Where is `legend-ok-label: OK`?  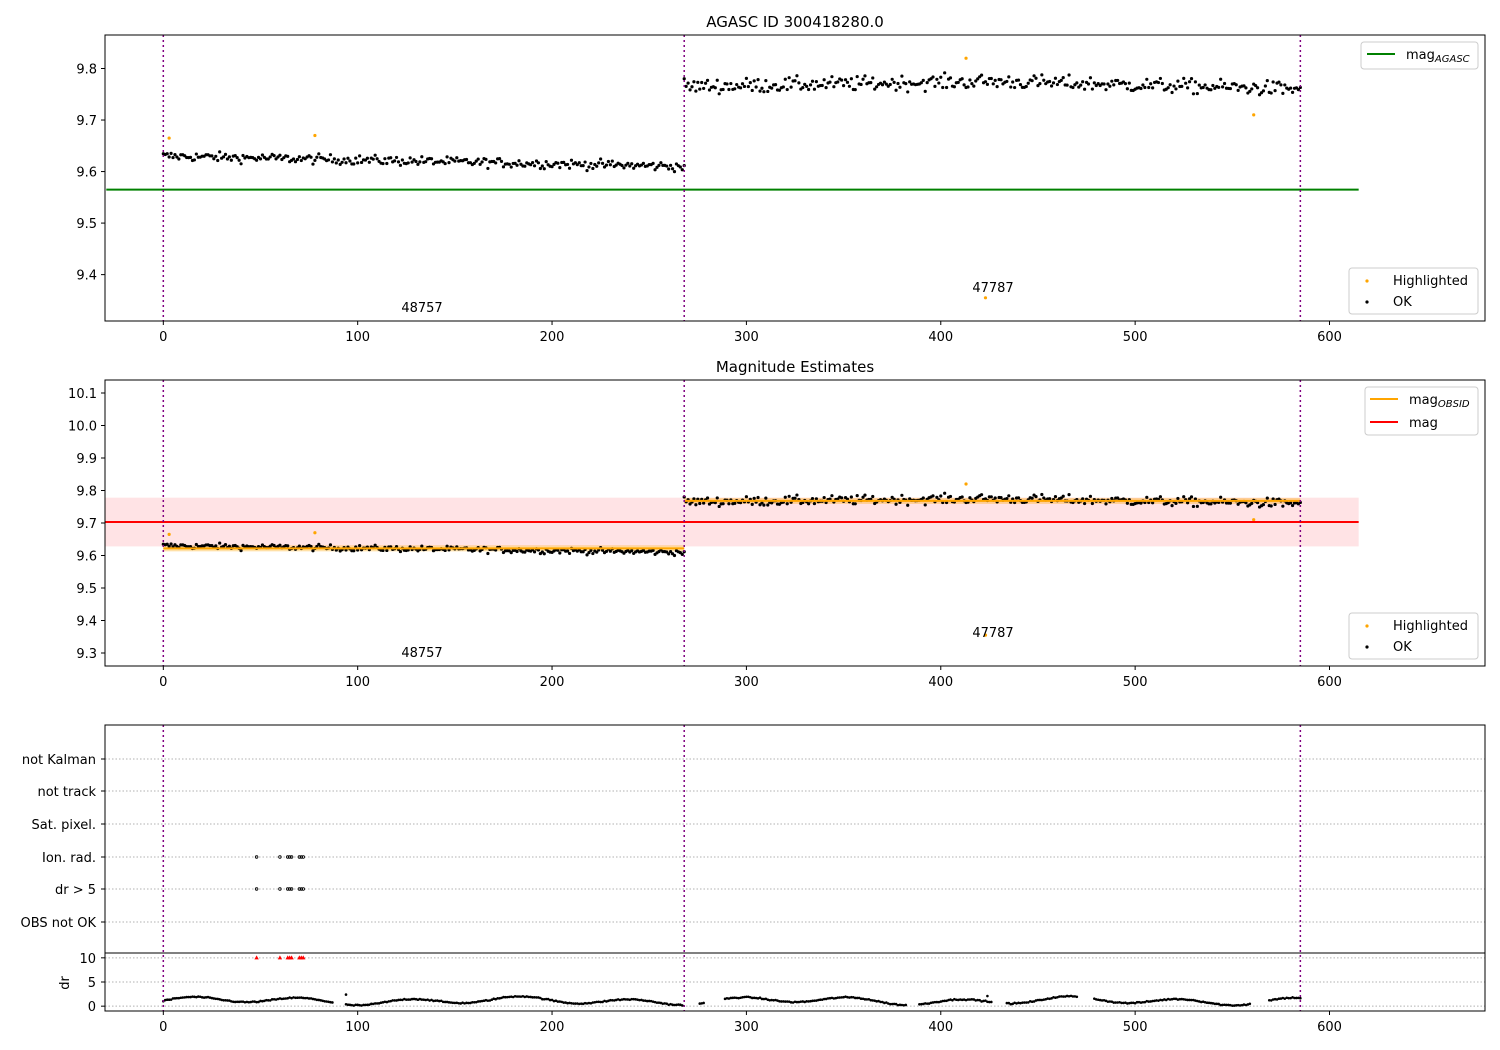 legend-ok-label: OK is located at coordinates (1402, 302).